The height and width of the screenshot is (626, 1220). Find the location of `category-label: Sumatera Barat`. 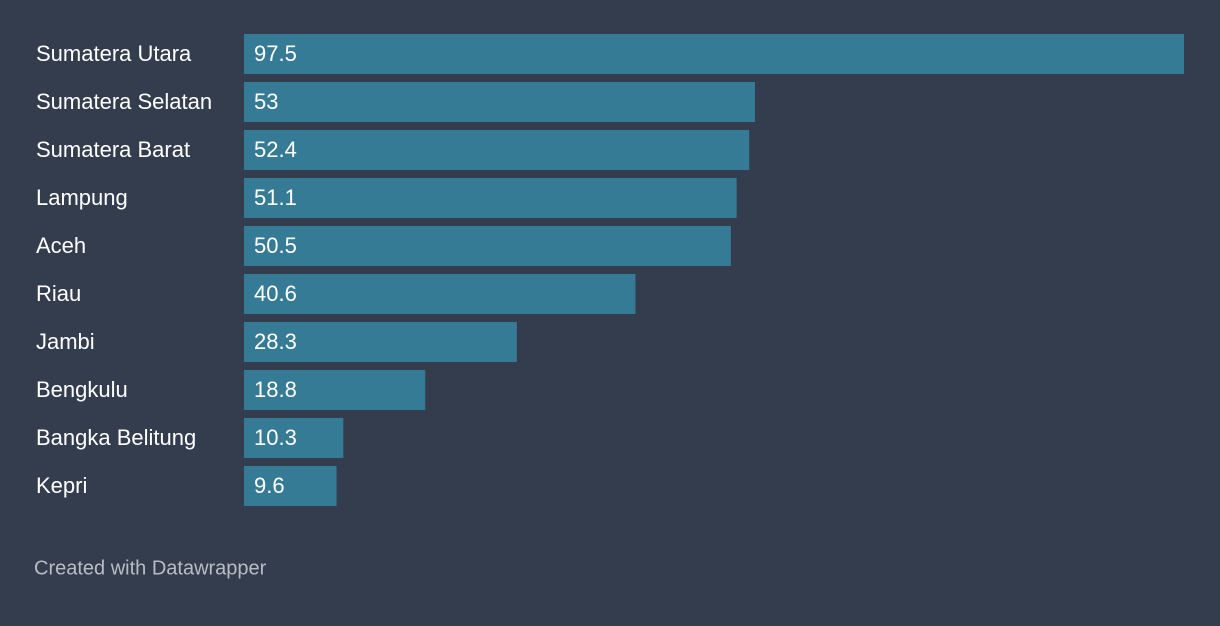

category-label: Sumatera Barat is located at coordinates (113, 149).